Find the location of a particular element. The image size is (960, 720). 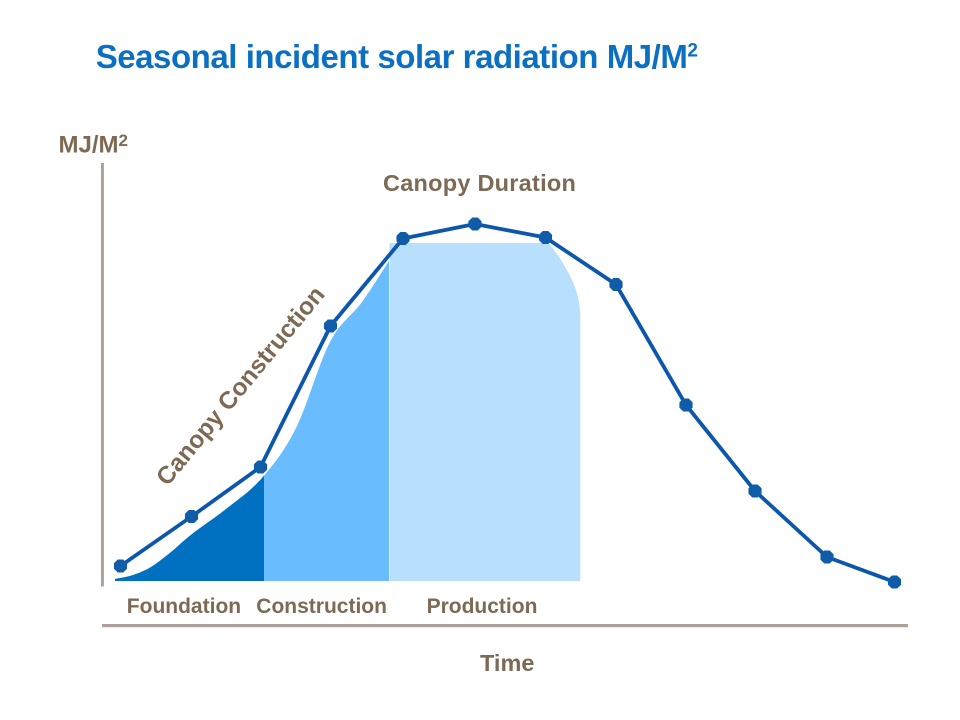

svg-text: Time is located at coordinates (507, 663).